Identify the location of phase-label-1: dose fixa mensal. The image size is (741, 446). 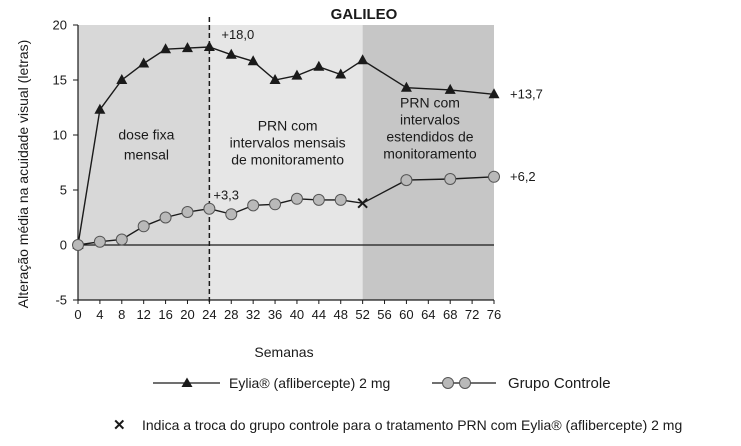
(146, 144).